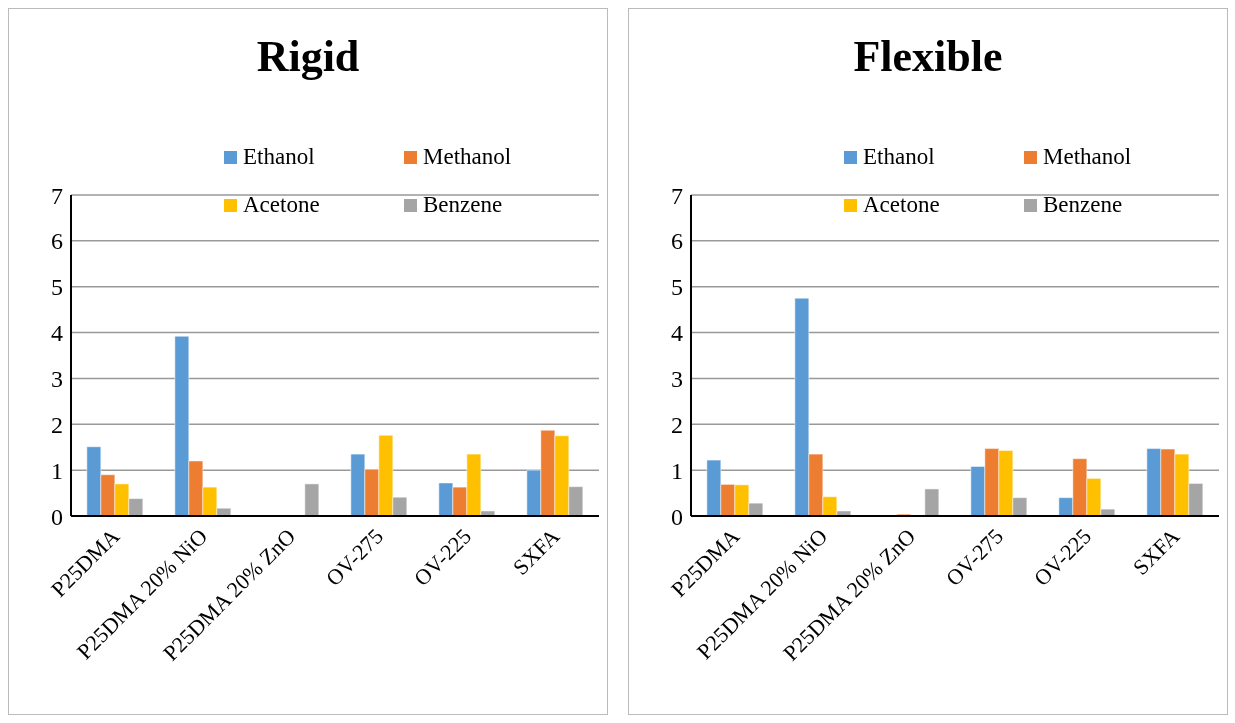  What do you see at coordinates (308, 57) in the screenshot?
I see `chart-title: Rigid` at bounding box center [308, 57].